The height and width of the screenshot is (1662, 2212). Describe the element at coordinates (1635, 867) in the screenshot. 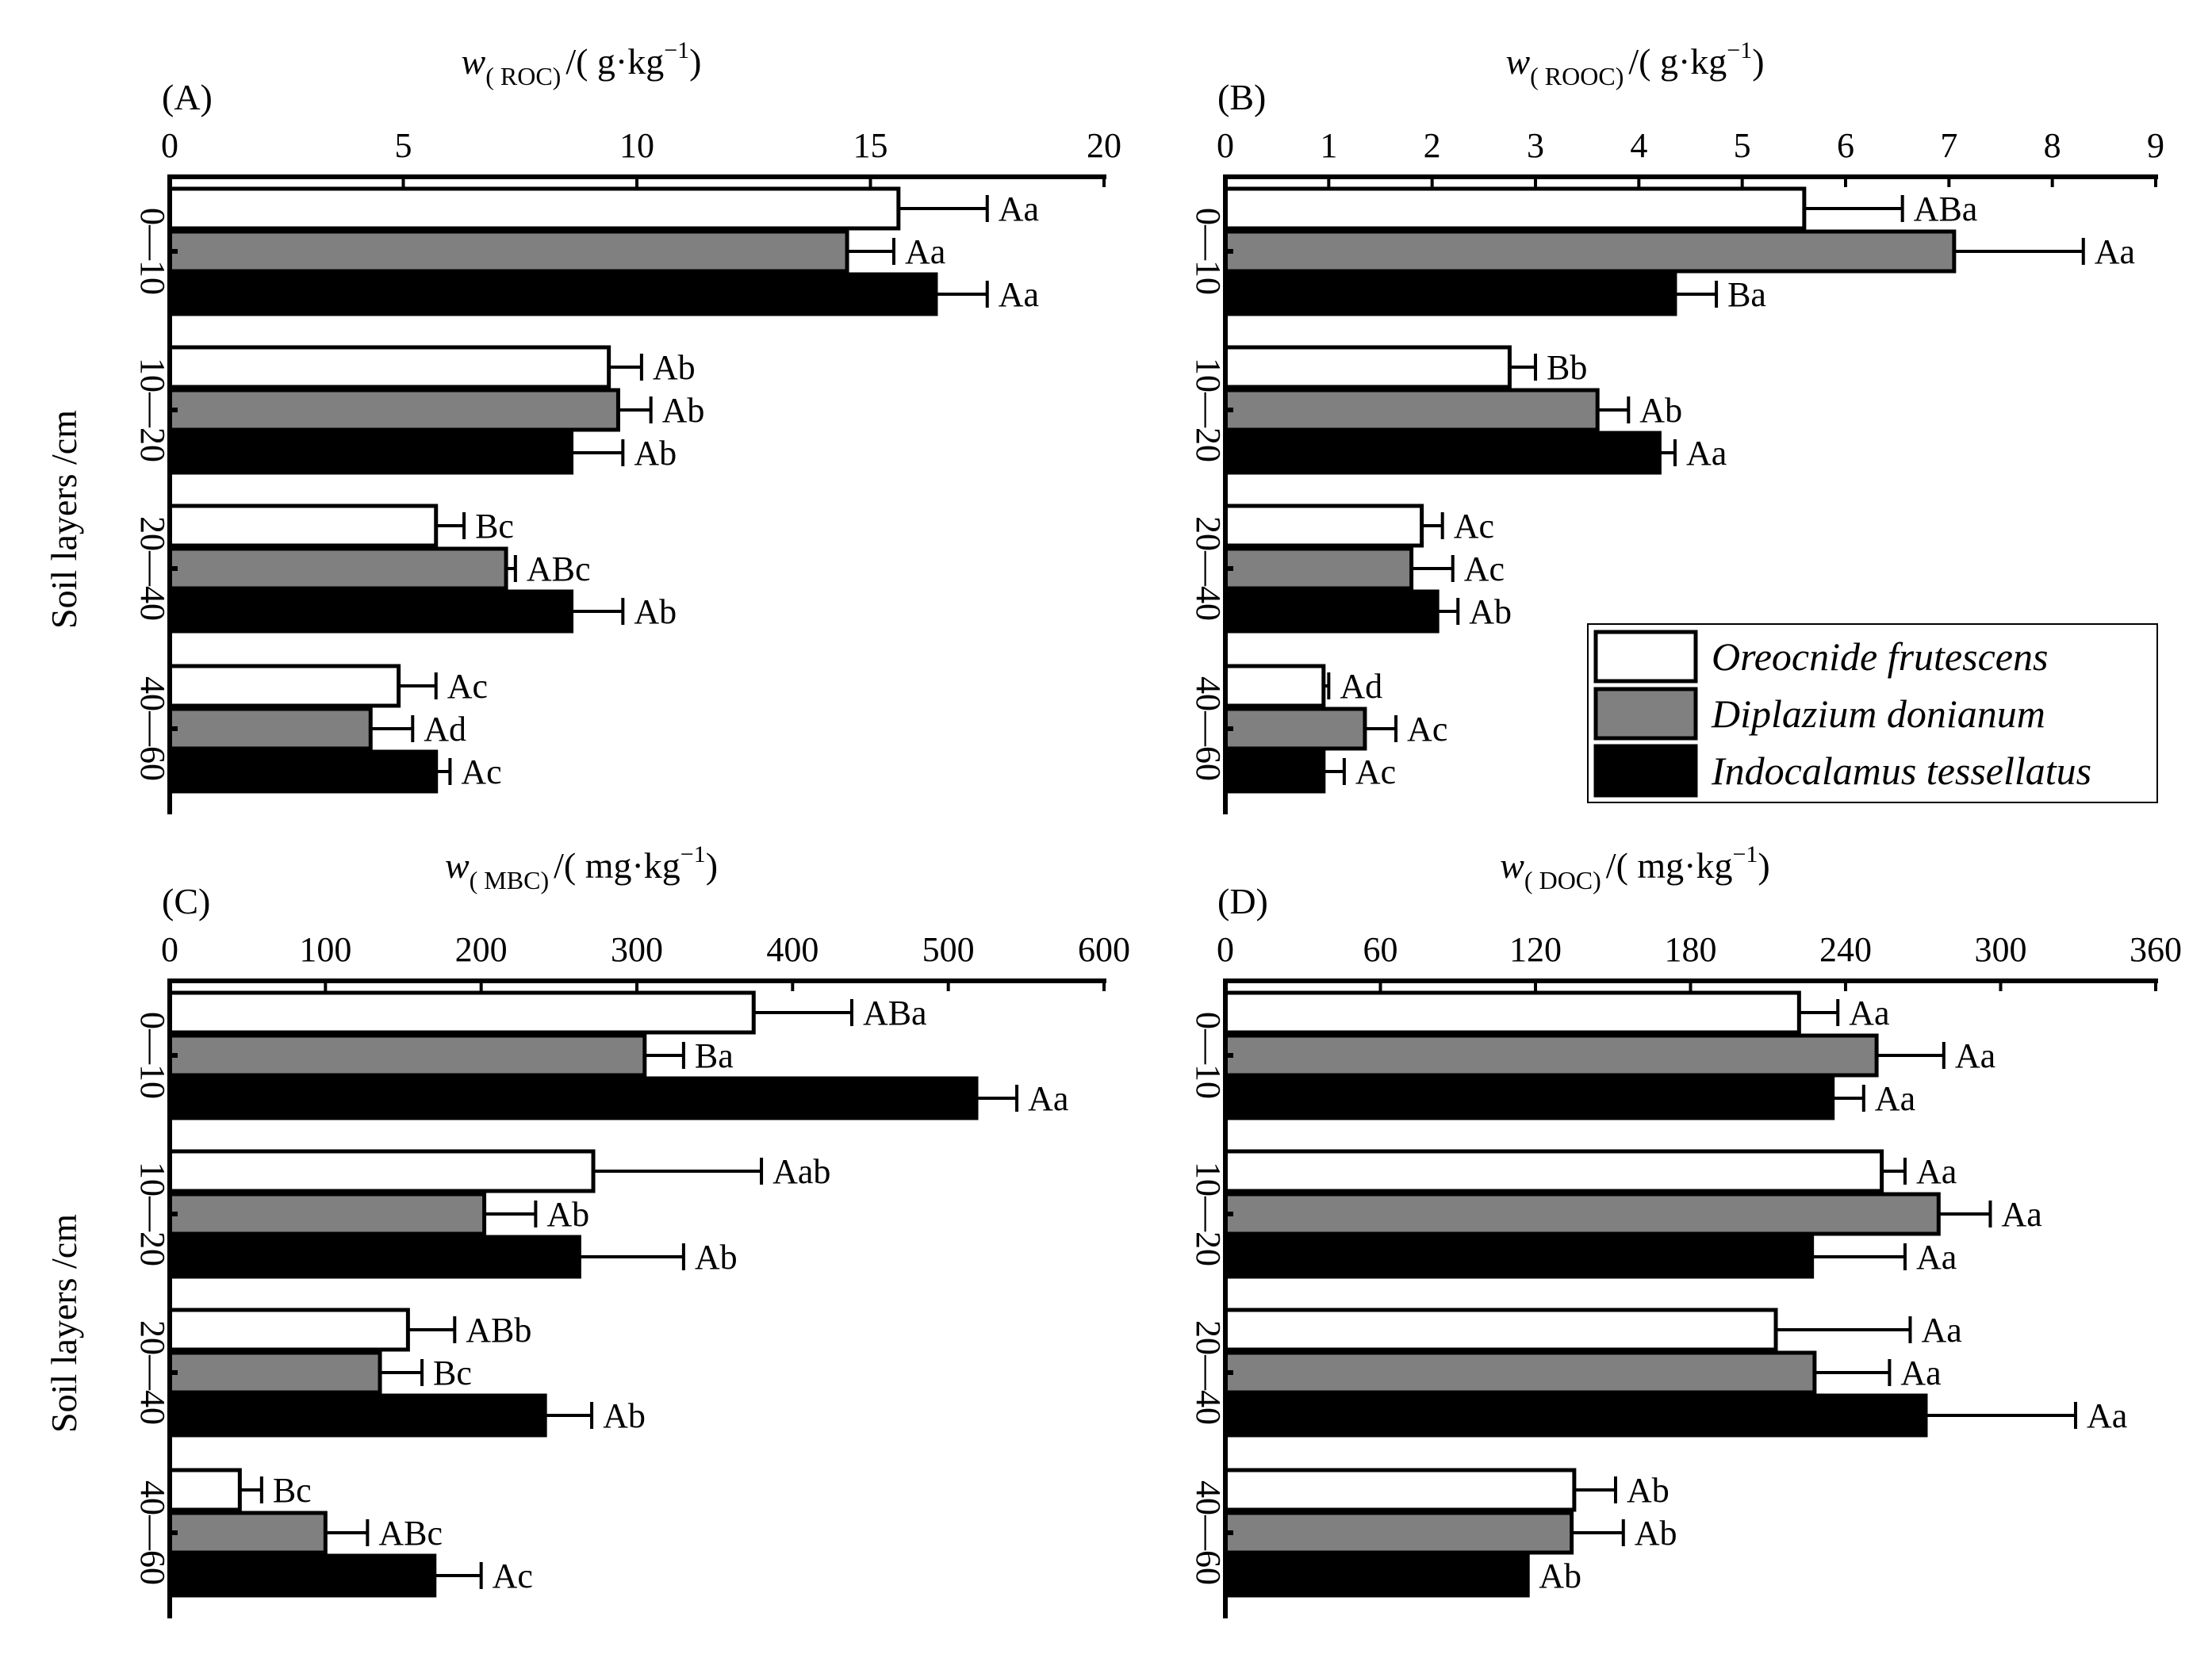

I see `x-axis-title: w( DOC)/( mg·kg−1)` at that location.